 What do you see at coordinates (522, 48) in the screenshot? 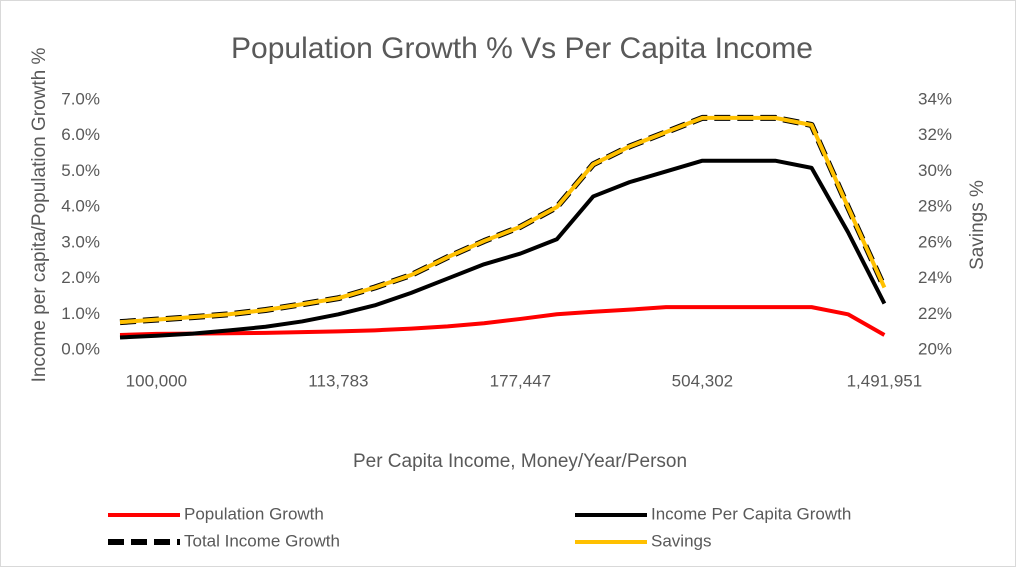
I see `chart-title: Population Growth % Vs Per Capita Income` at bounding box center [522, 48].